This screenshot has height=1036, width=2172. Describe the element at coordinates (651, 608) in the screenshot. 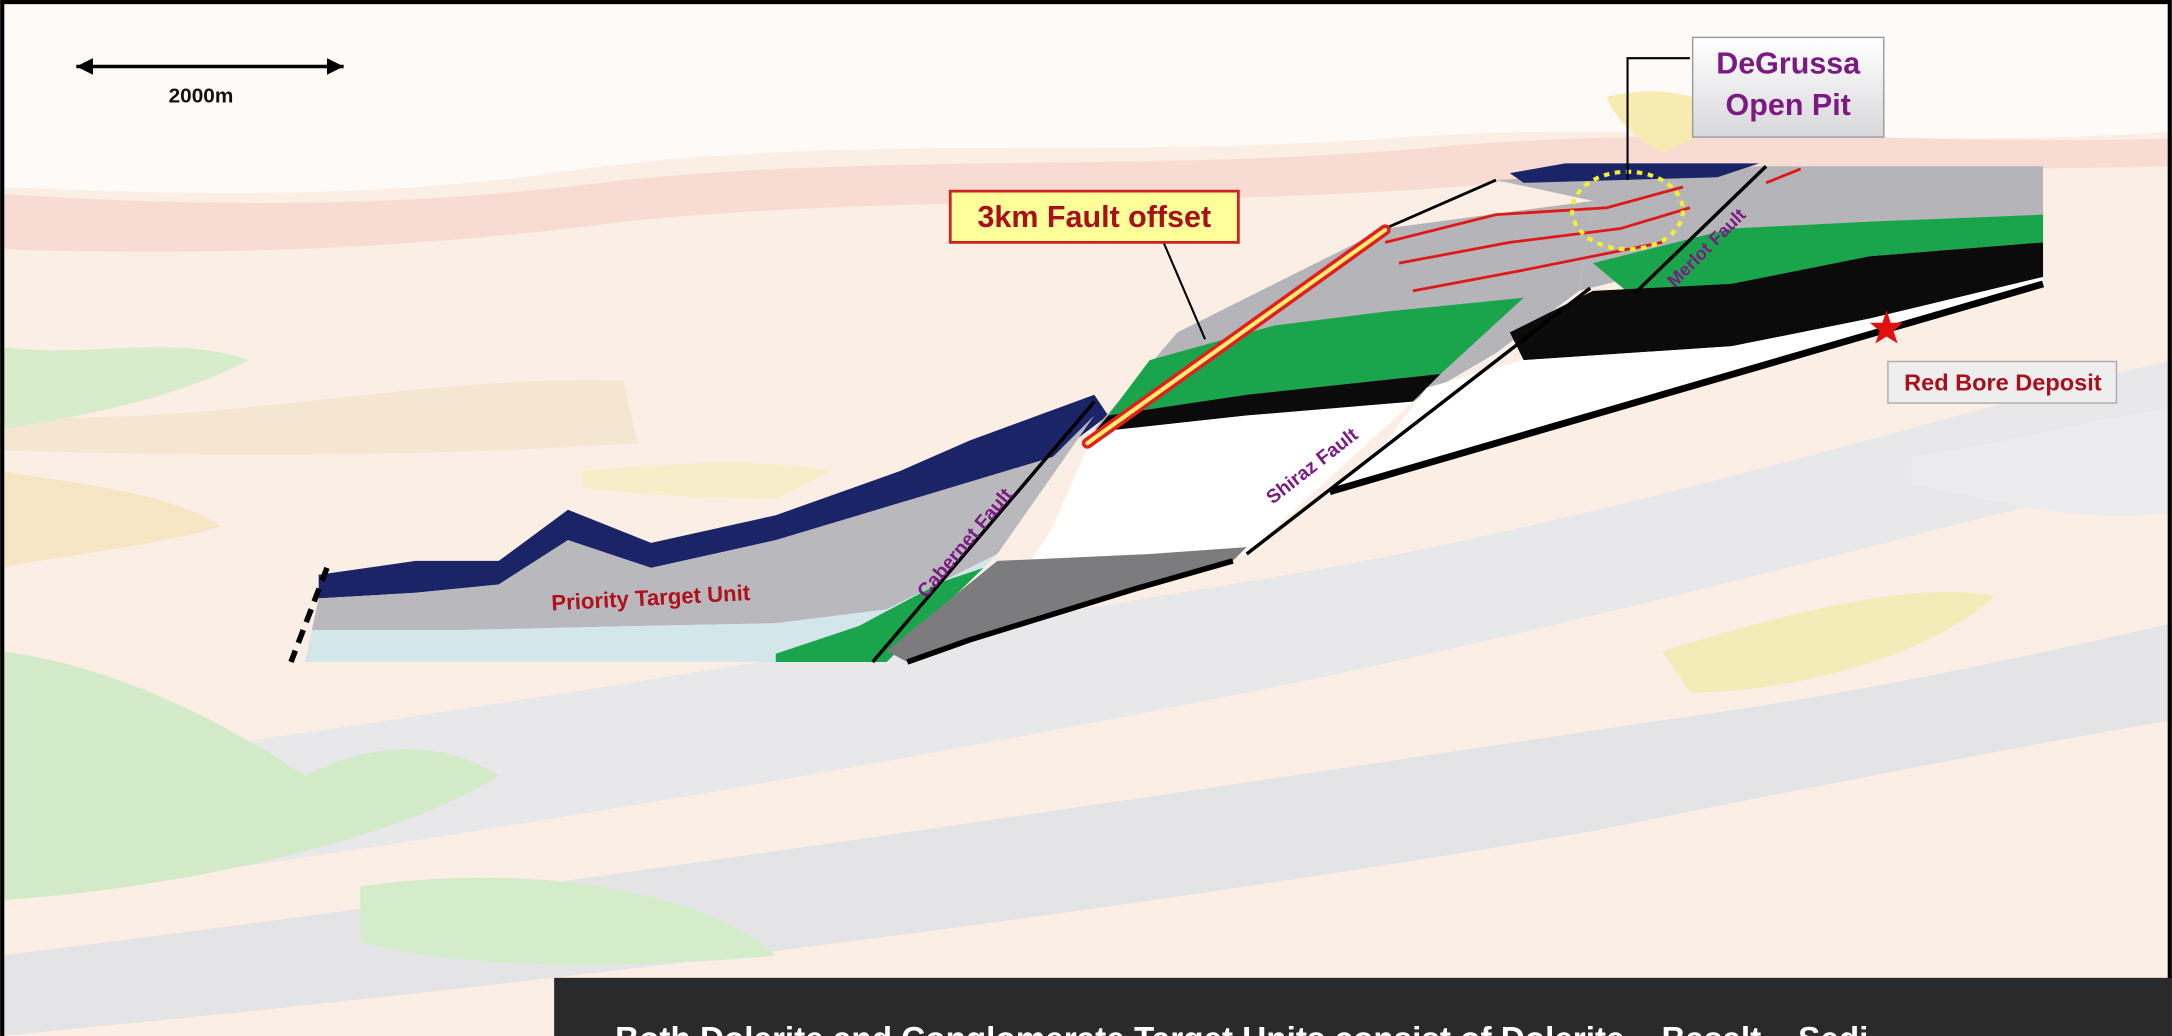

I see `blue-unit` at that location.